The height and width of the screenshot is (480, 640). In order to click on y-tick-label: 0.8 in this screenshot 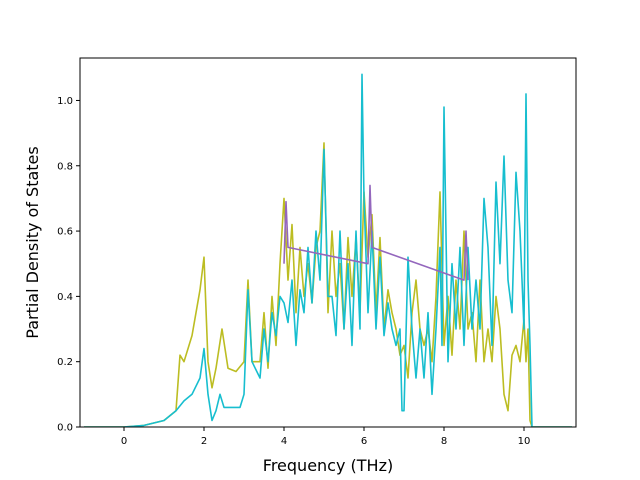, I will do `click(65, 166)`.